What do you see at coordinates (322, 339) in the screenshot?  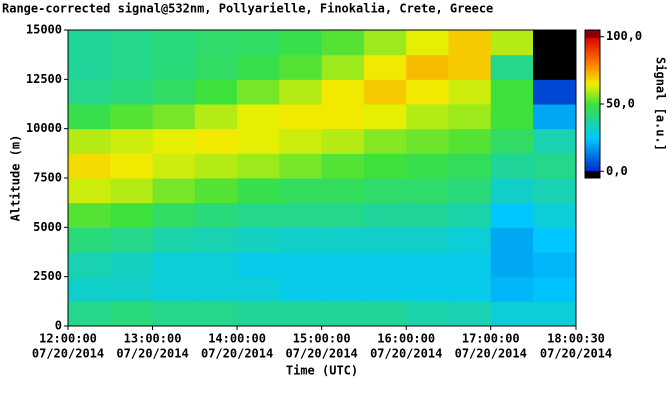 I see `x-tick-label: 15:00:00` at bounding box center [322, 339].